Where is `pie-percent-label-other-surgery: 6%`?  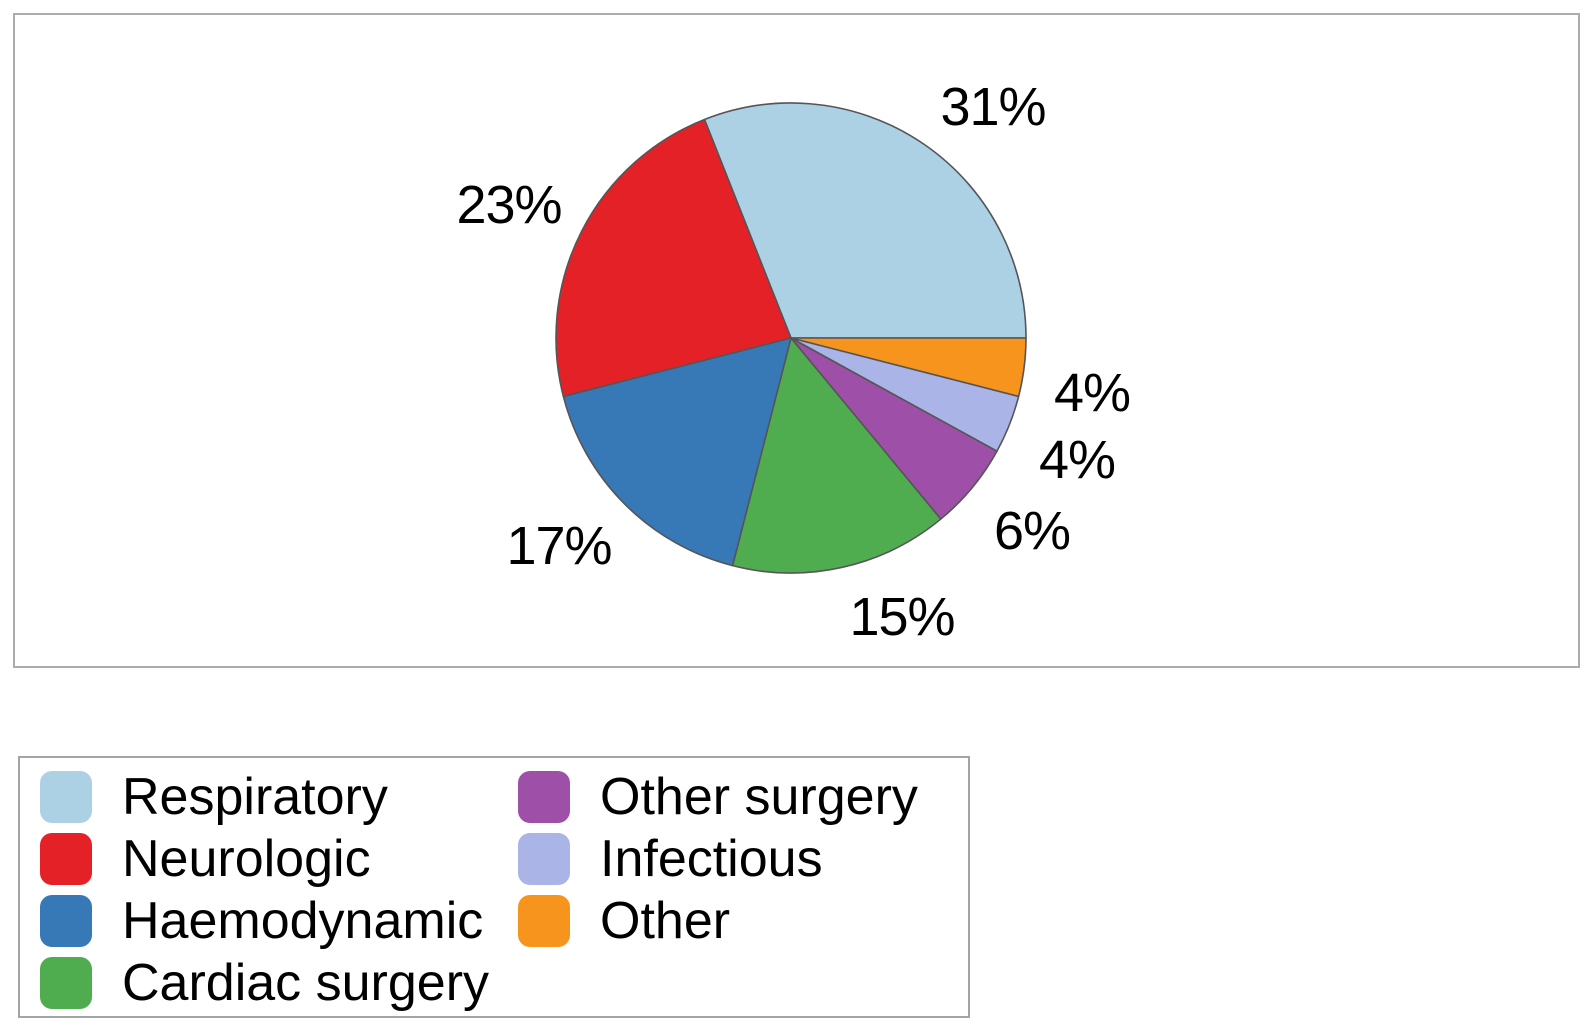
pie-percent-label-other-surgery: 6% is located at coordinates (1032, 531).